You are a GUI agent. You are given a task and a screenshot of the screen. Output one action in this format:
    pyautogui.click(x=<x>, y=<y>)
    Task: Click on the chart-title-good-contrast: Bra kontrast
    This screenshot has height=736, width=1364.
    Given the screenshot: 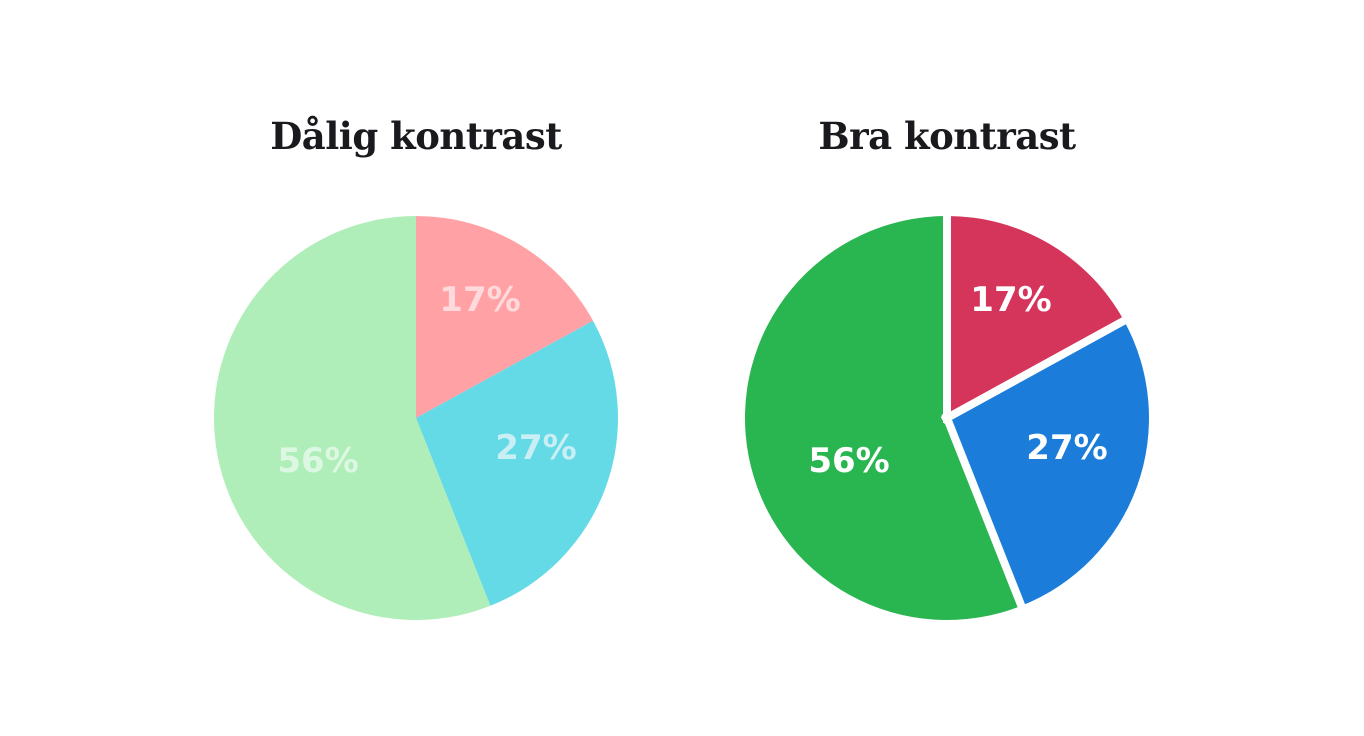 What is the action you would take?
    pyautogui.click(x=947, y=136)
    